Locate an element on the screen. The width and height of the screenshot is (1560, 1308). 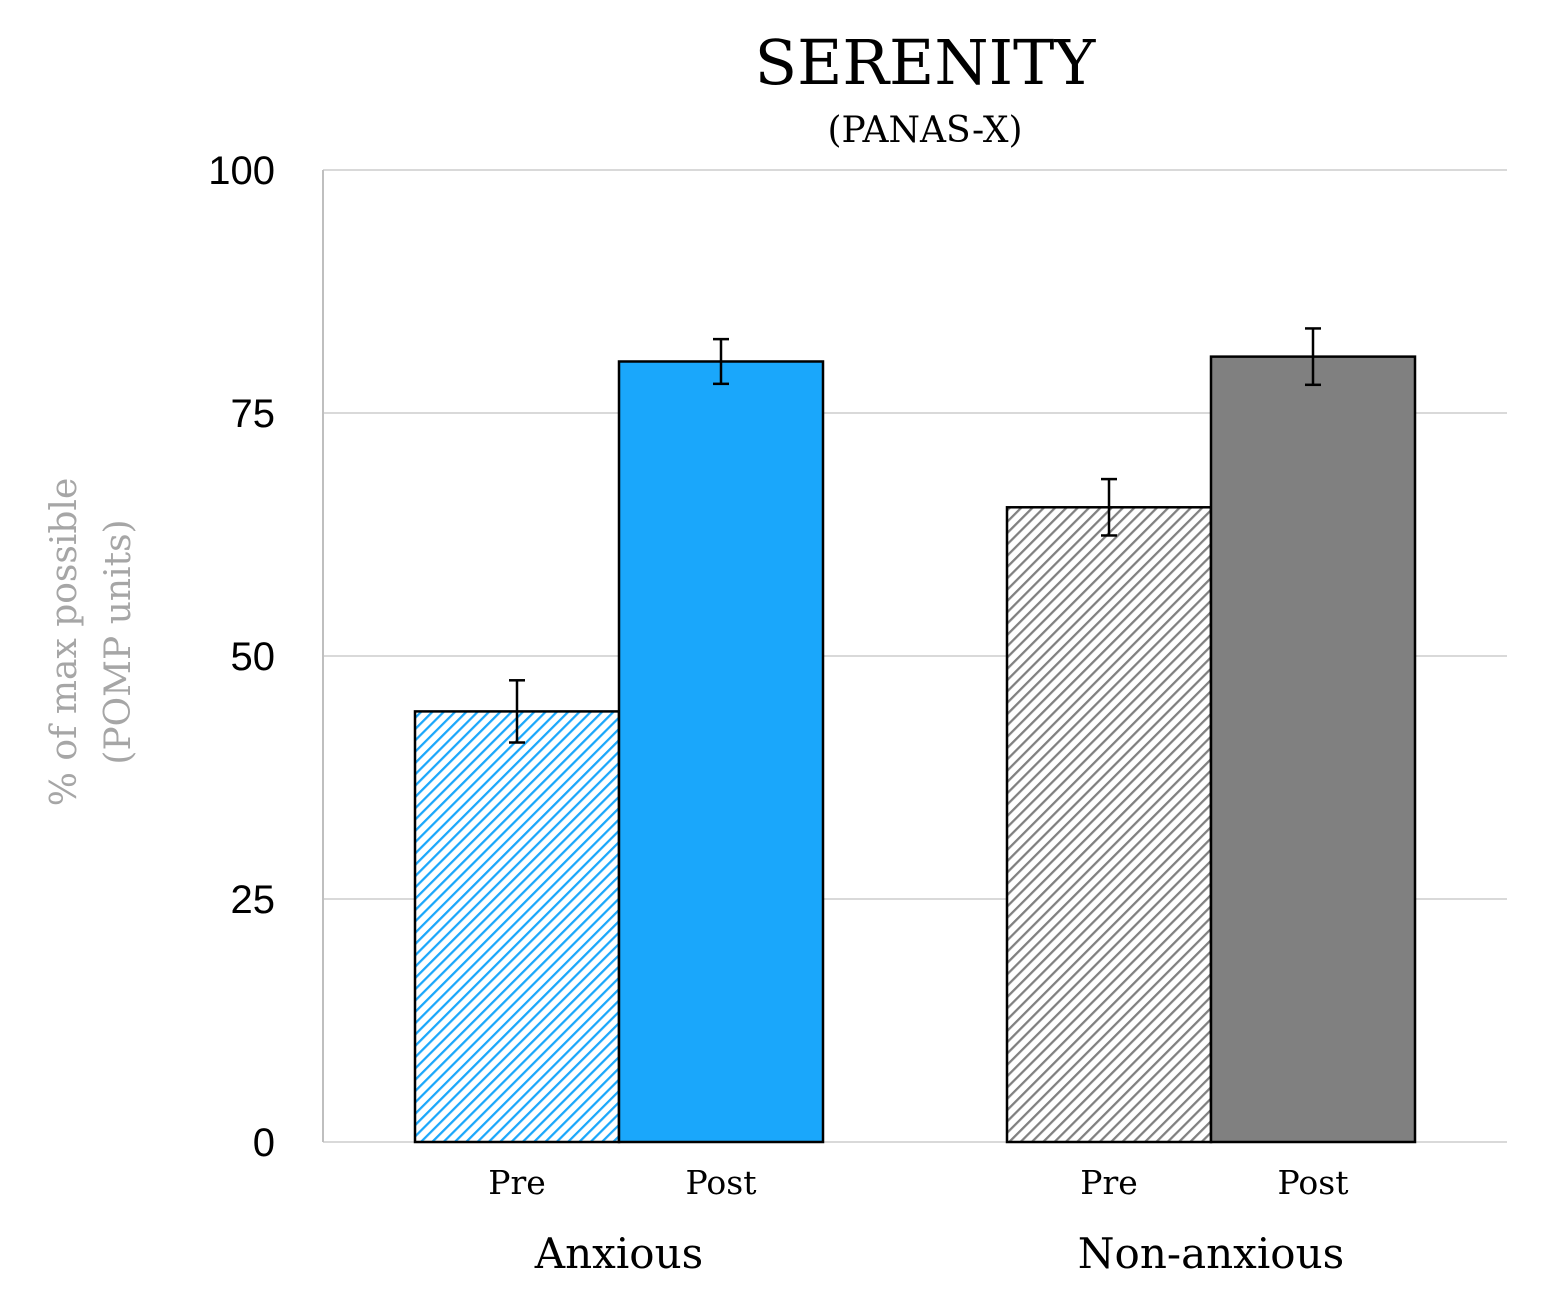
y-tick-label: 75 is located at coordinates (253, 414).